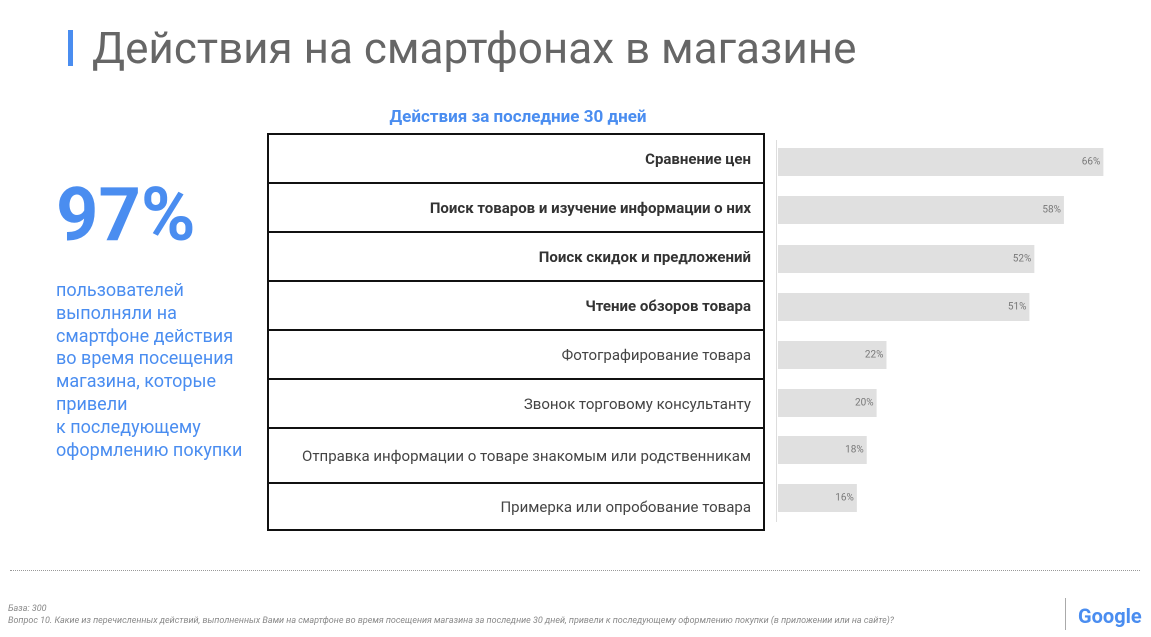 This screenshot has height=637, width=1151. What do you see at coordinates (128, 427) in the screenshot?
I see `description-line: к последующему` at bounding box center [128, 427].